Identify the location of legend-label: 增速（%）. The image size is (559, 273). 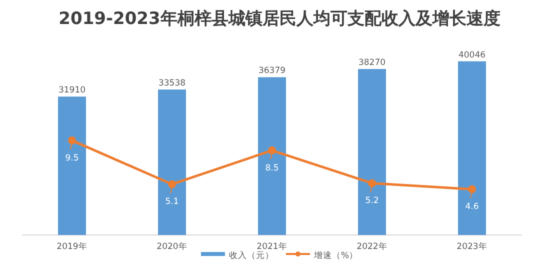
(335, 255).